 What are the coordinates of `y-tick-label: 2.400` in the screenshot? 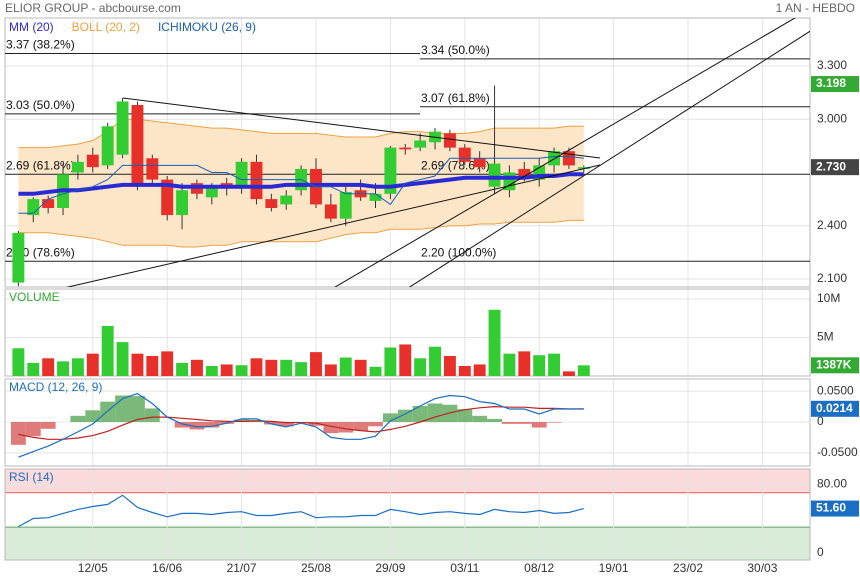 It's located at (832, 225).